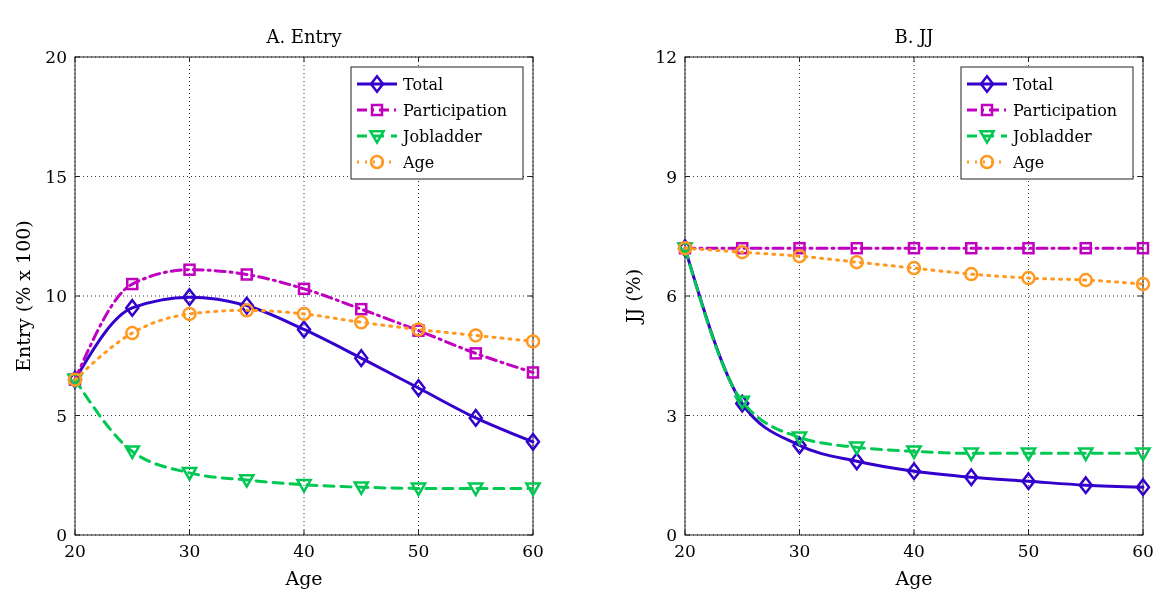 This screenshot has width=1156, height=600. Describe the element at coordinates (56, 176) in the screenshot. I see `y-tick-label: 15` at that location.